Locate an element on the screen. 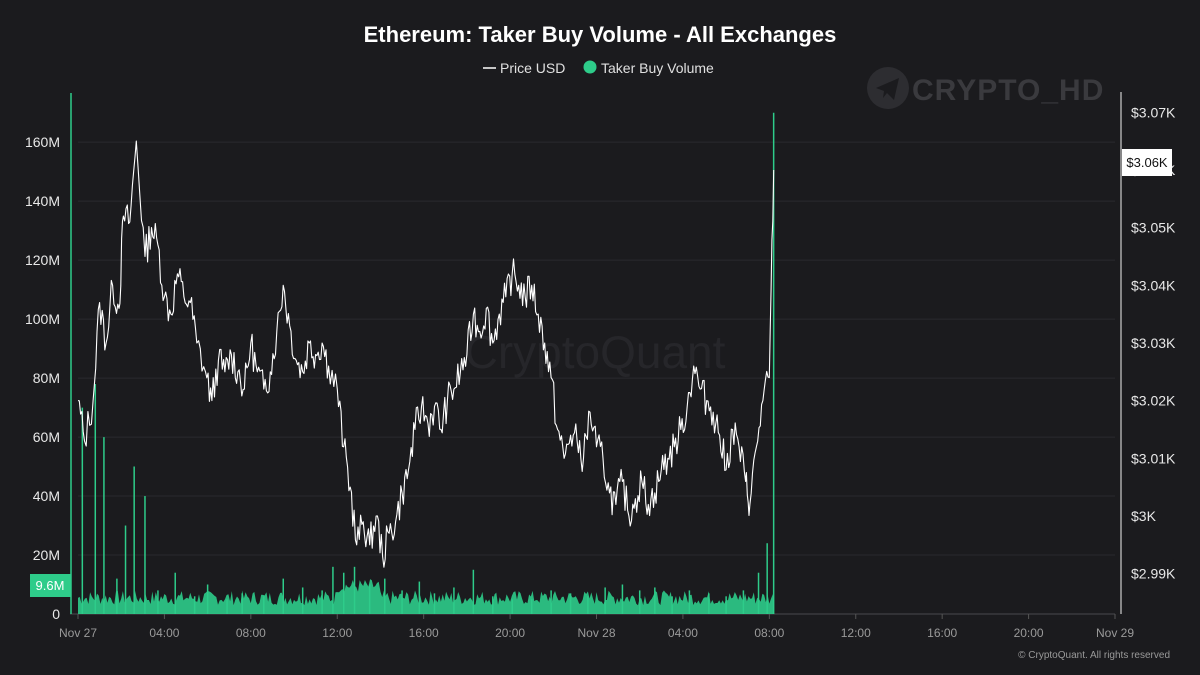  brand-watermark-text: CRYPTO_HD is located at coordinates (1008, 90).